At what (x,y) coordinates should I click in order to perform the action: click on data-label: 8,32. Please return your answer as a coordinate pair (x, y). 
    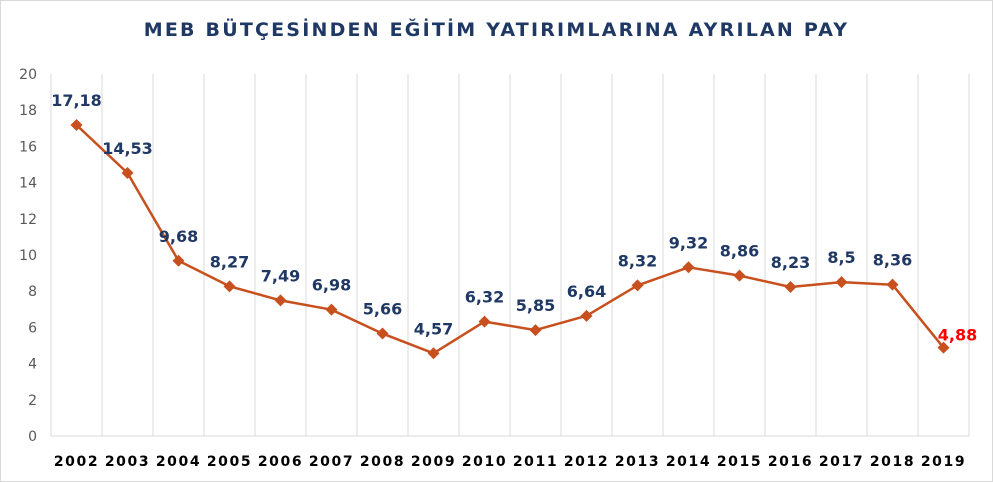
    Looking at the image, I should click on (637, 260).